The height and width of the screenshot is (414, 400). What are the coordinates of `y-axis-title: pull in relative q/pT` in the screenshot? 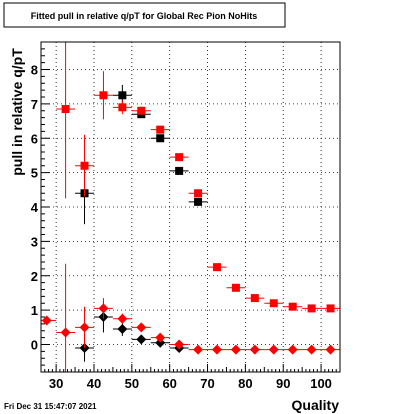 It's located at (17, 112).